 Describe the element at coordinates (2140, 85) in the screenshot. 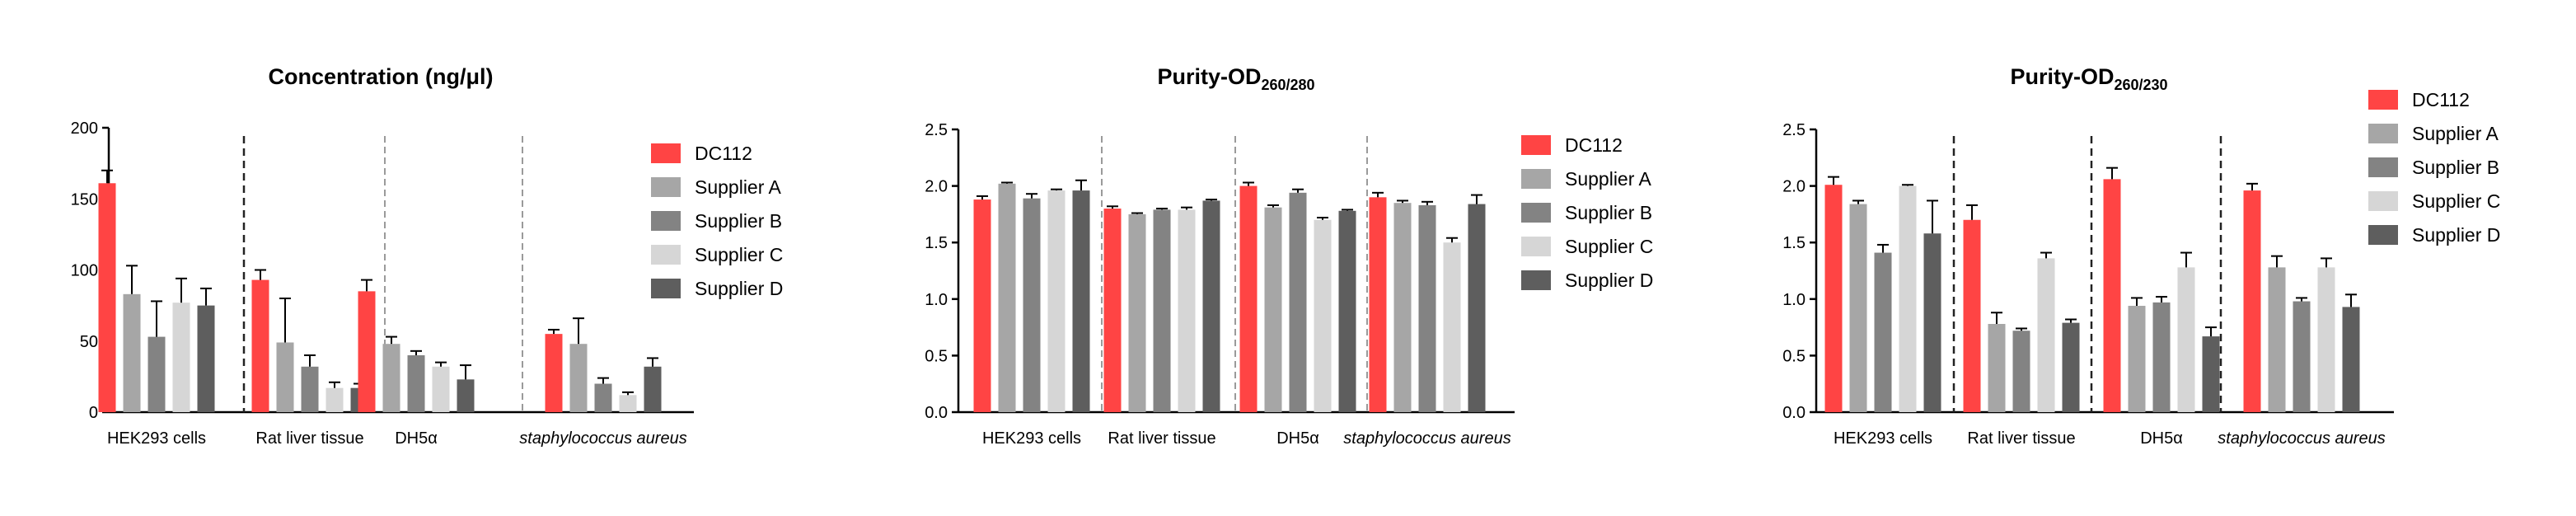

I see `chart-title-subscript: 260/230` at that location.